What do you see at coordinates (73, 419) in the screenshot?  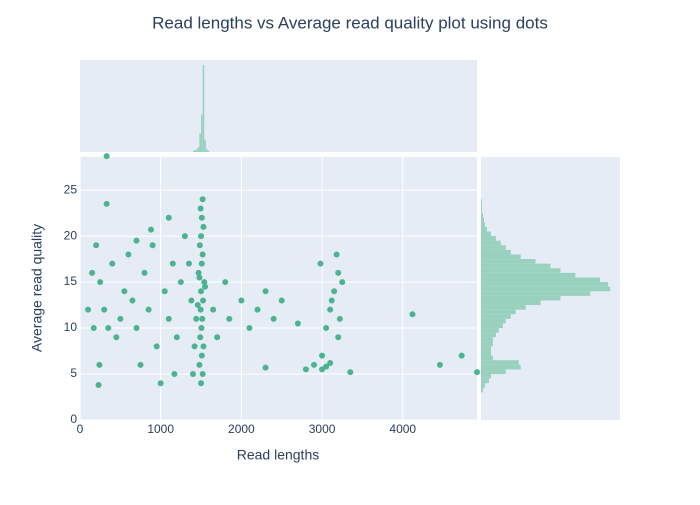 I see `y-tick-label: 0` at bounding box center [73, 419].